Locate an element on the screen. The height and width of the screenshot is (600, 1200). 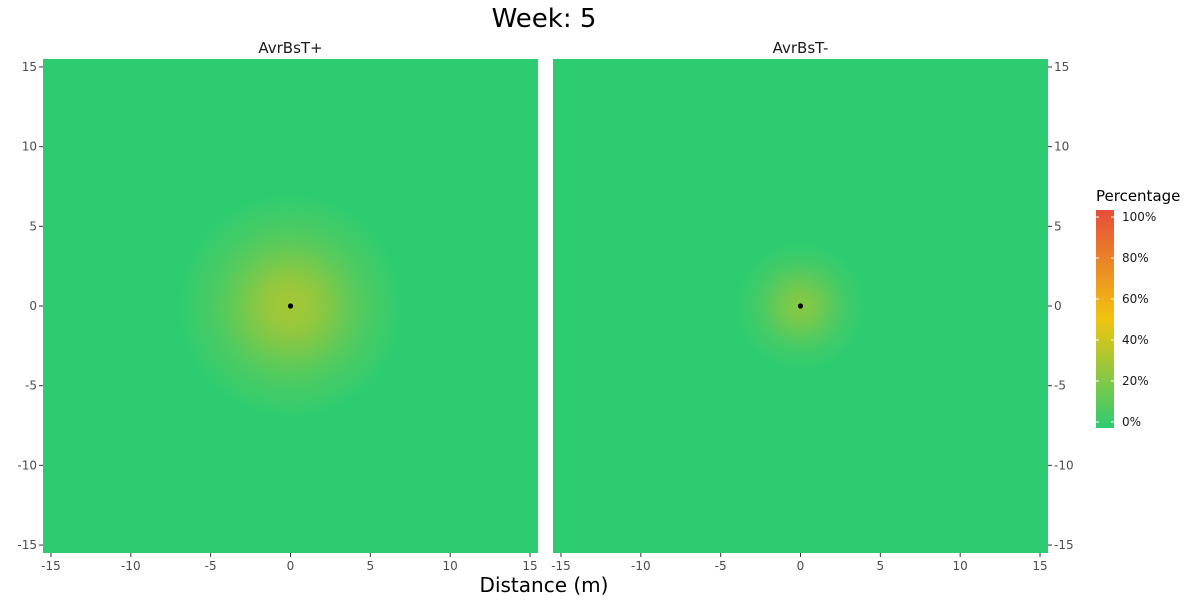
legend-title: Percentage is located at coordinates (1138, 196).